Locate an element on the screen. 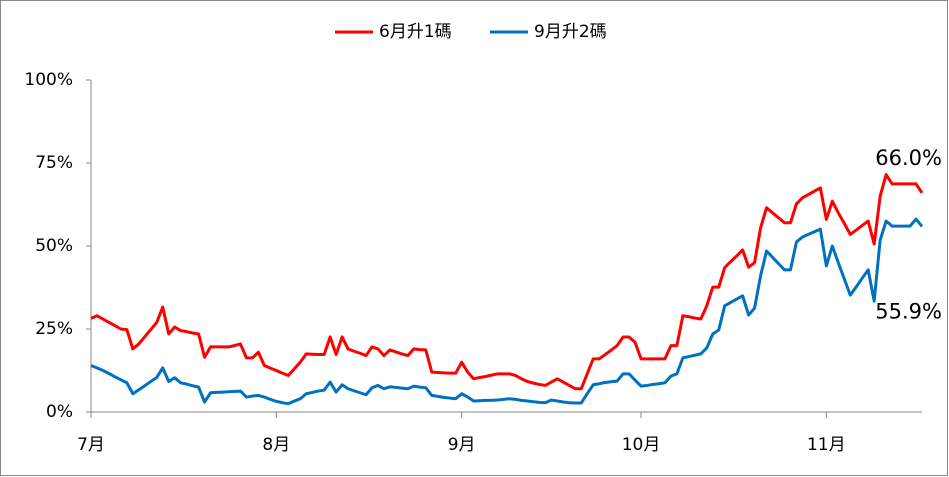 The height and width of the screenshot is (477, 949). legend-label: 6月升1碼 is located at coordinates (415, 32).